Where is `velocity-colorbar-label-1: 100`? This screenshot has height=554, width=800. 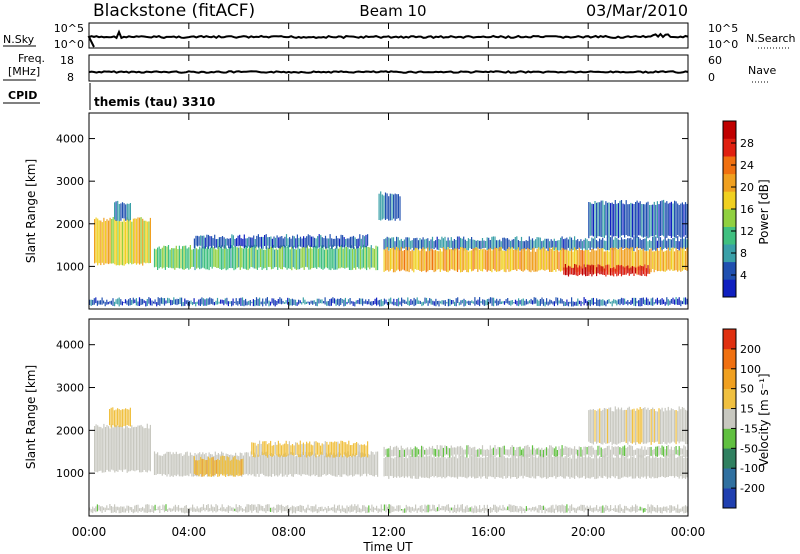 velocity-colorbar-label-1: 100 is located at coordinates (750, 369).